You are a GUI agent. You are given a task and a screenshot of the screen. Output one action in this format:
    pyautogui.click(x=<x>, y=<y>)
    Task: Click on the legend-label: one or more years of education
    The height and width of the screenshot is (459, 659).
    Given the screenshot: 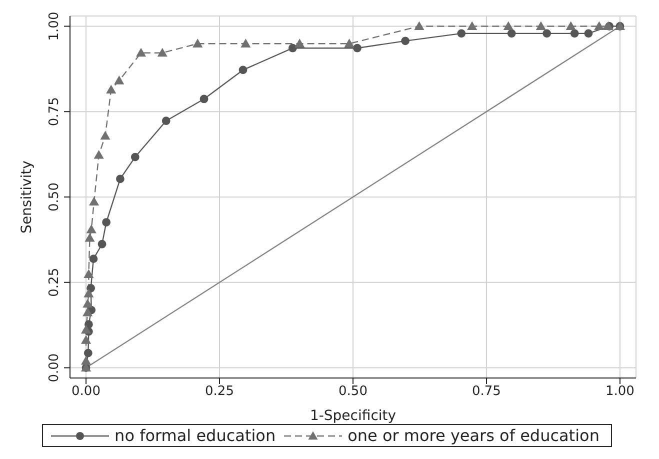 What is the action you would take?
    pyautogui.click(x=474, y=435)
    